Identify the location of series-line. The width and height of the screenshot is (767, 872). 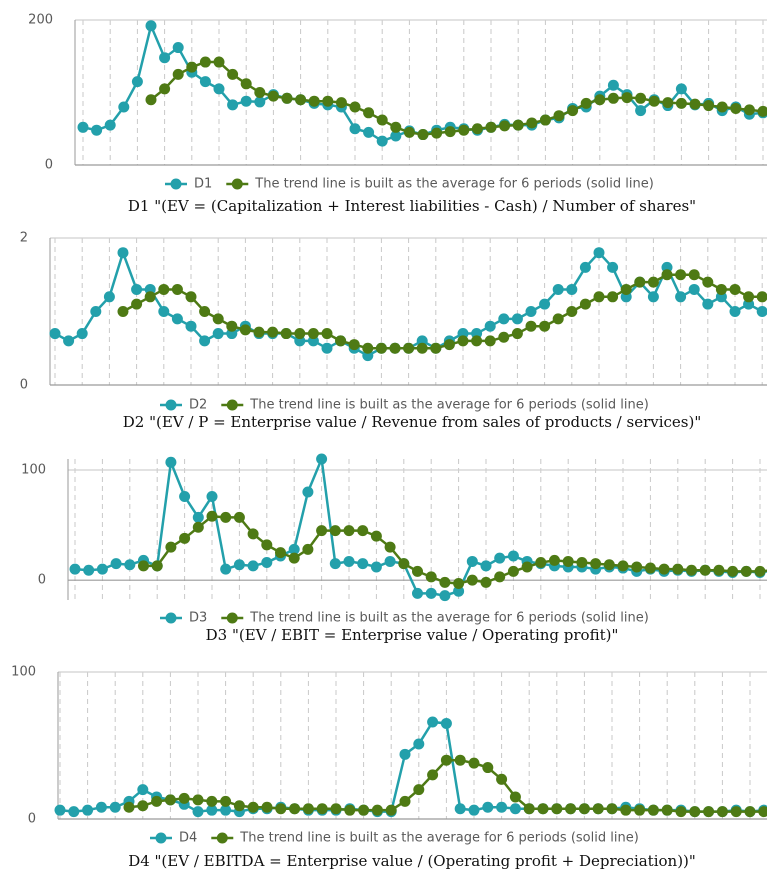
(457, 98).